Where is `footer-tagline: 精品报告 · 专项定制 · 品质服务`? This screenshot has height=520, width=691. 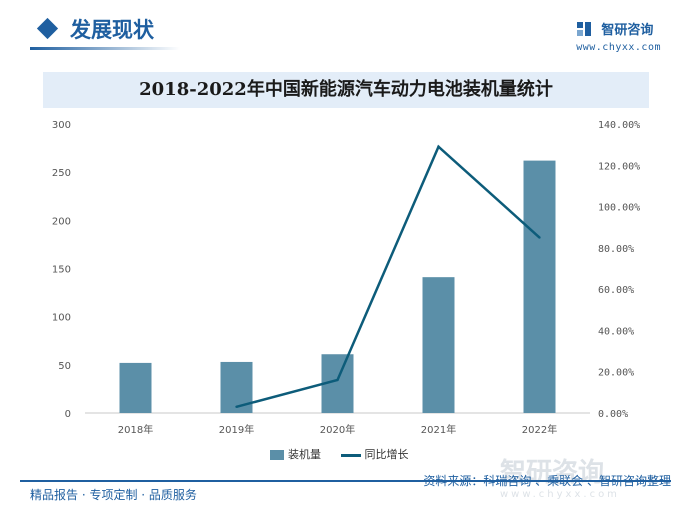
footer-tagline: 精品报告 · 专项定制 · 品质服务 is located at coordinates (113, 495).